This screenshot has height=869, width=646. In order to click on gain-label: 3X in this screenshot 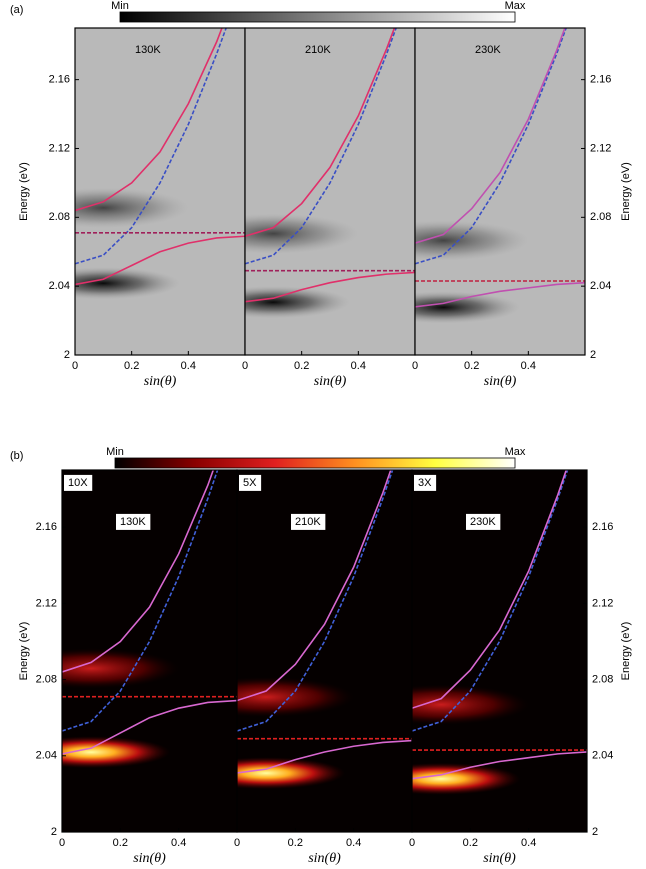, I will do `click(425, 483)`.